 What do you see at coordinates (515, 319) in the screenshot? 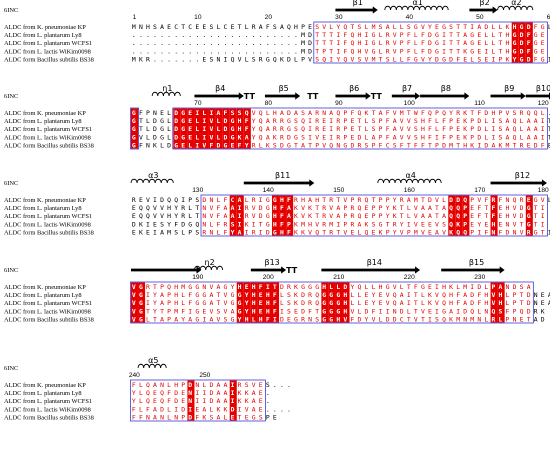
I see `residue: N` at bounding box center [515, 319].